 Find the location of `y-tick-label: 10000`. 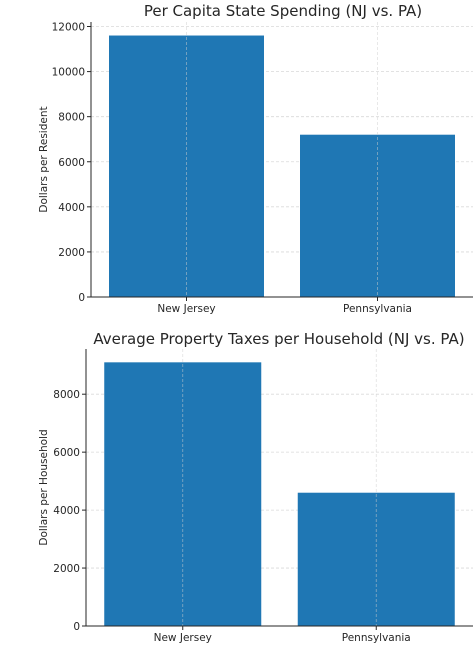

y-tick-label: 10000 is located at coordinates (68, 73).